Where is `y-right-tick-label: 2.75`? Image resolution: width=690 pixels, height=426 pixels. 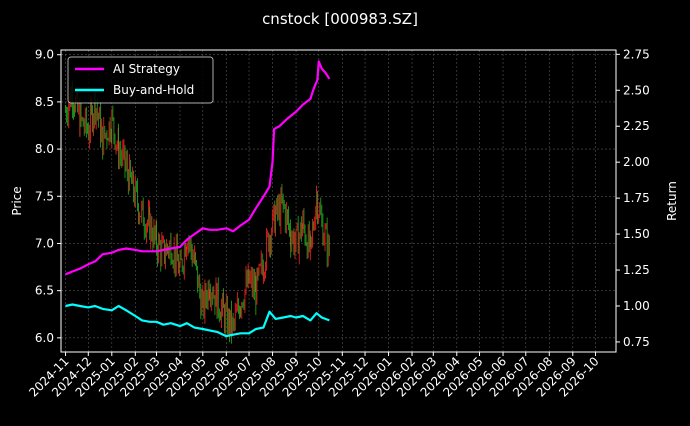 y-right-tick-label: 2.75 is located at coordinates (636, 54).